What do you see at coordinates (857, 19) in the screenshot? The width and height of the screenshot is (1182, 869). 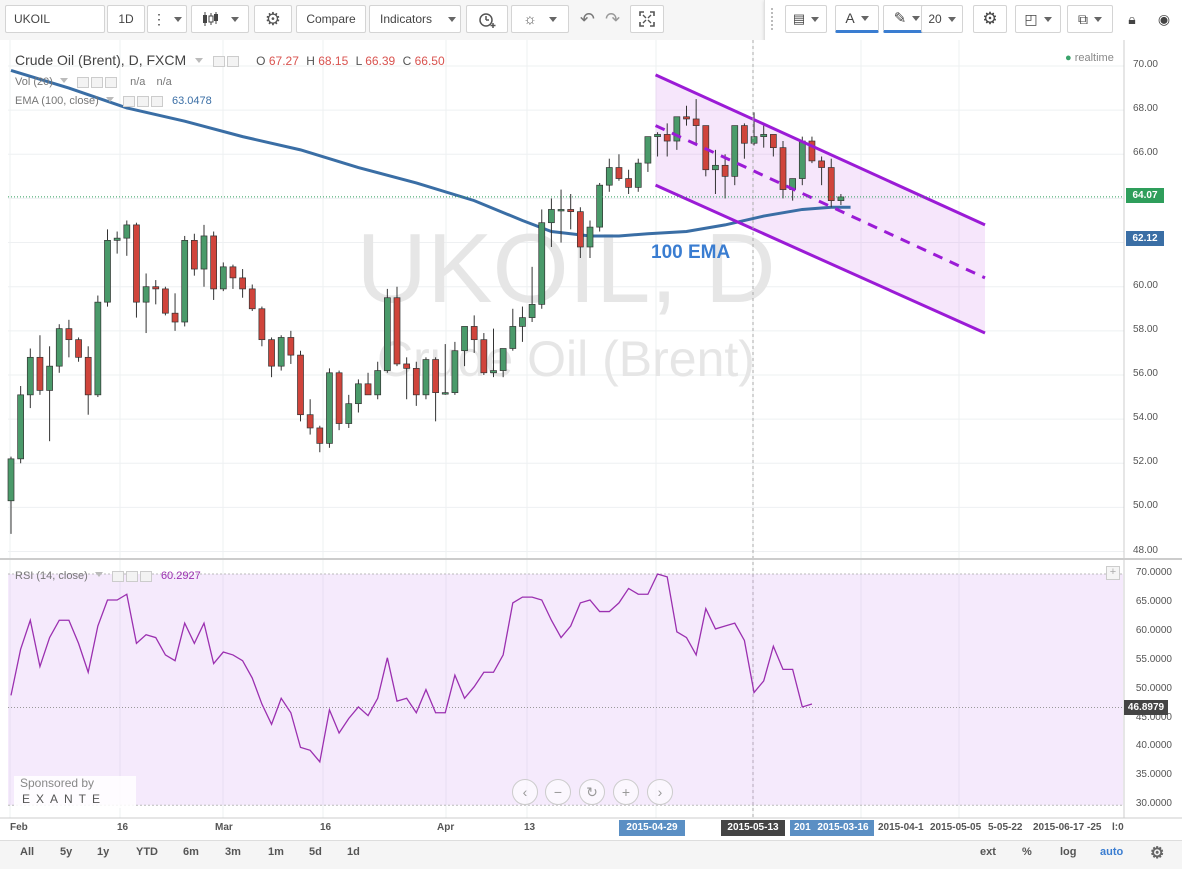 I see `text-color-button: A` at bounding box center [857, 19].